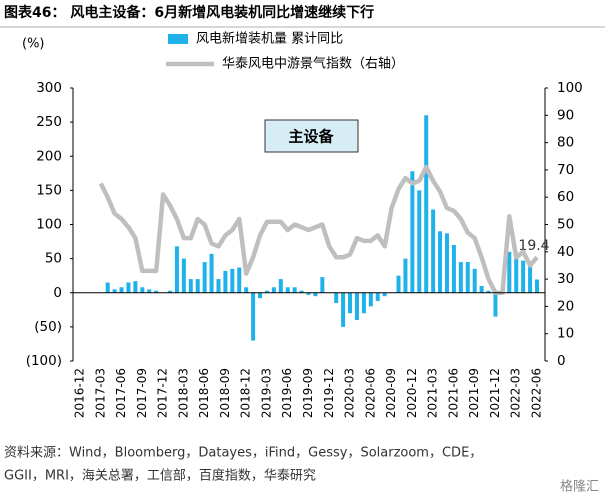 Image resolution: width=605 pixels, height=499 pixels. Describe the element at coordinates (533, 246) in the screenshot. I see `data-label: 19.4` at that location.